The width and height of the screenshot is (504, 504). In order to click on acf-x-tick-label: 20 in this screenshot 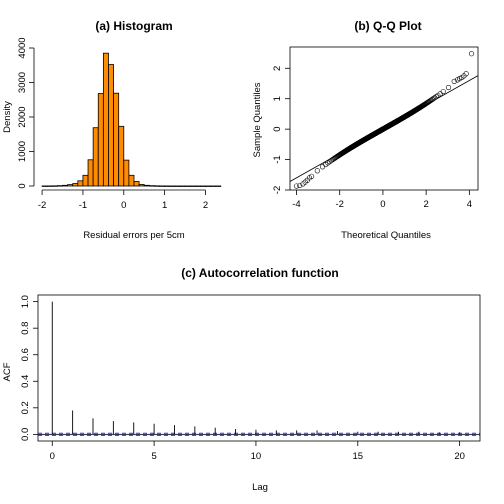, I will do `click(459, 456)`.